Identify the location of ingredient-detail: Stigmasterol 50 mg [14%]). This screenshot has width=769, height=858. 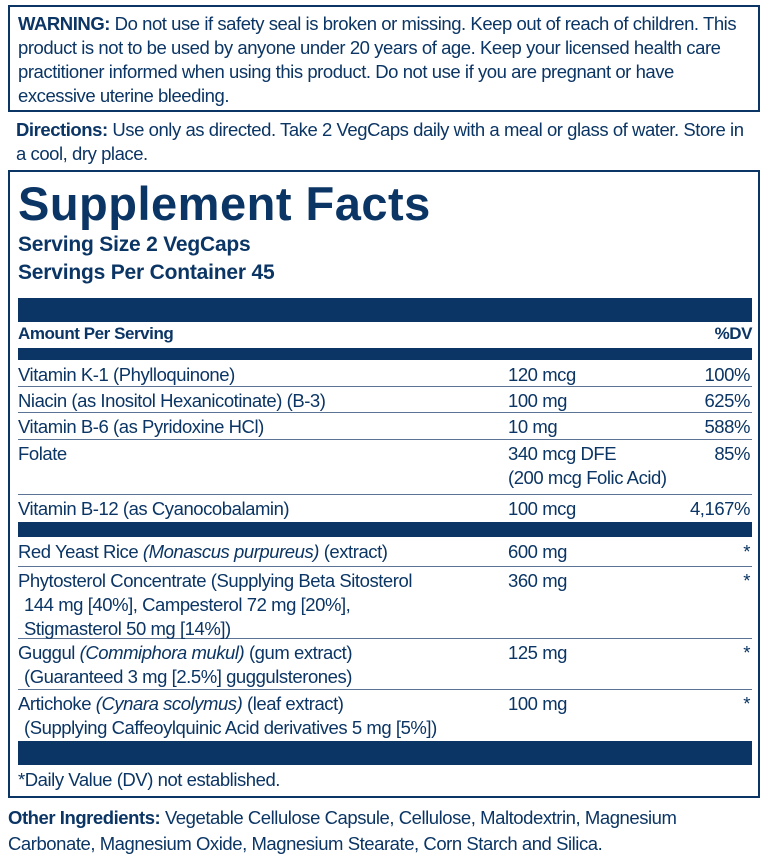
(127, 628).